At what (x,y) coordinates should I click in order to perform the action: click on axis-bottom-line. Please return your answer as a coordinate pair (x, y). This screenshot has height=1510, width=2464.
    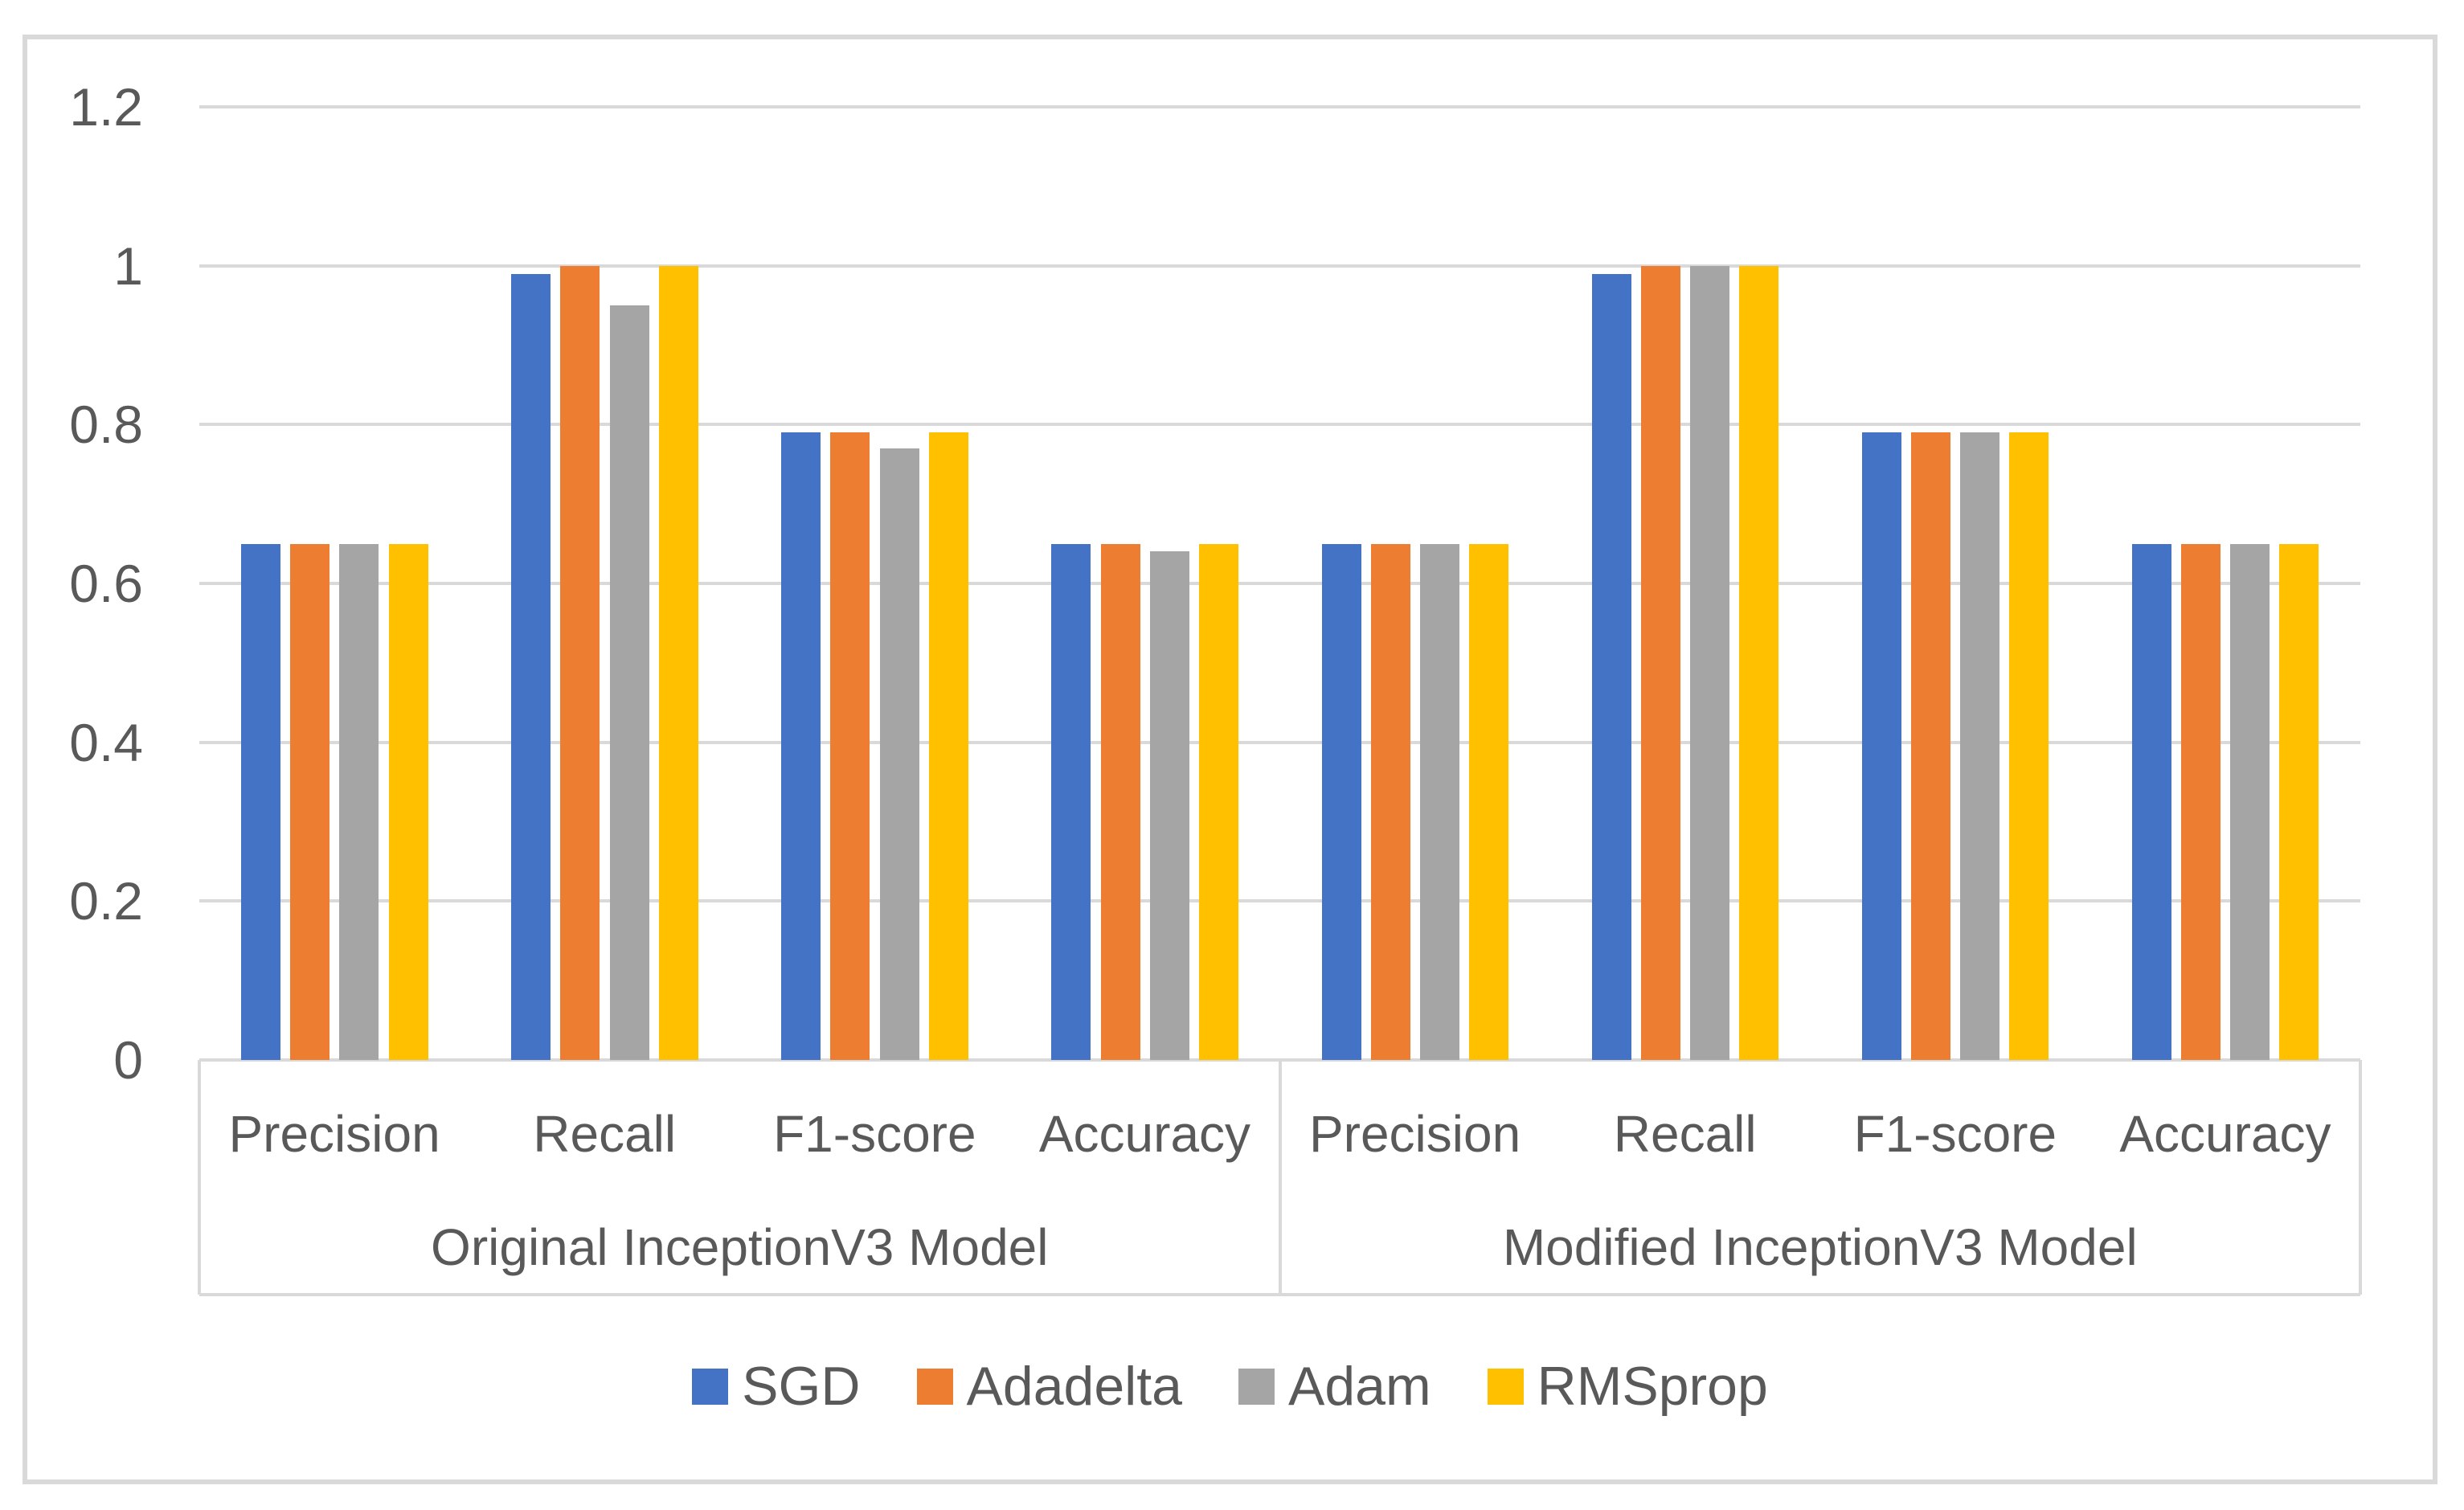
    Looking at the image, I should click on (1279, 1294).